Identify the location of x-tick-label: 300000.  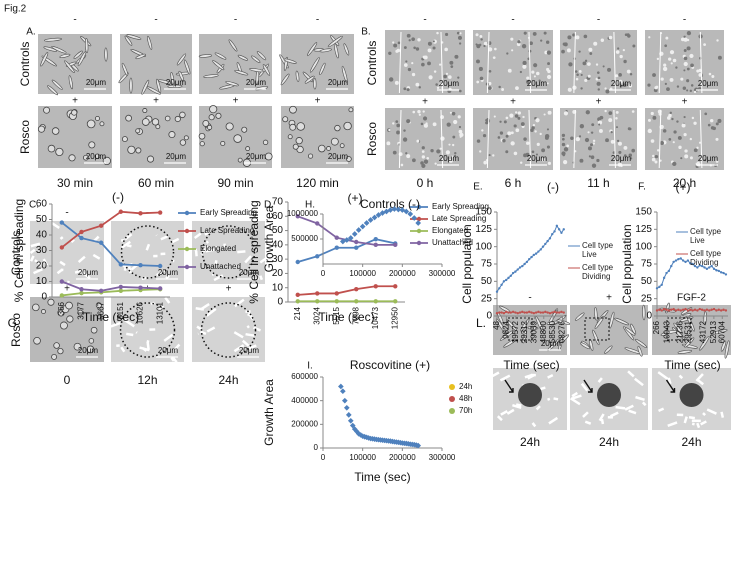
(442, 273).